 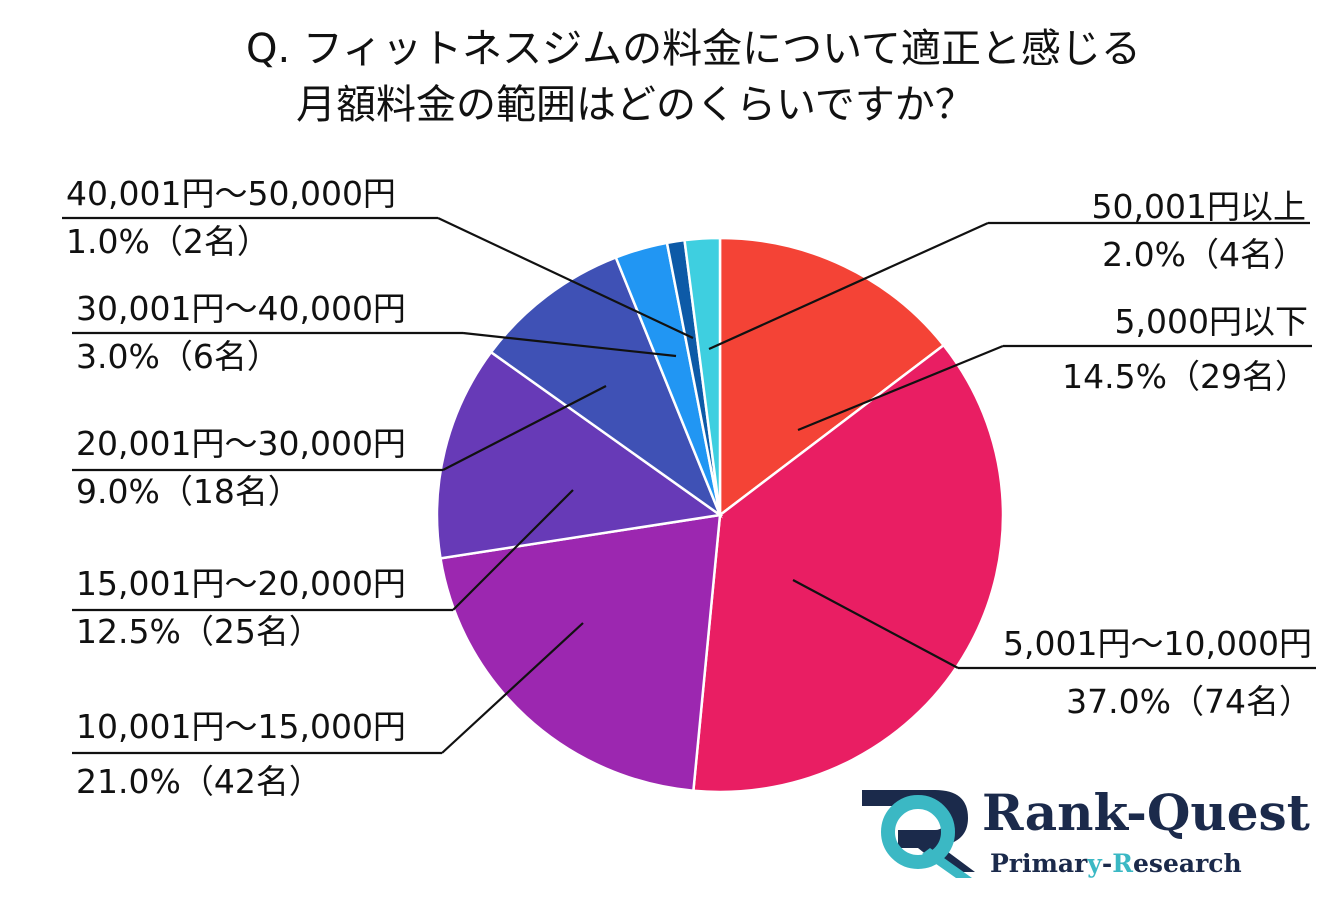 What do you see at coordinates (1204, 254) in the screenshot?
I see `slice-value-8: 2.0%（4名）` at bounding box center [1204, 254].